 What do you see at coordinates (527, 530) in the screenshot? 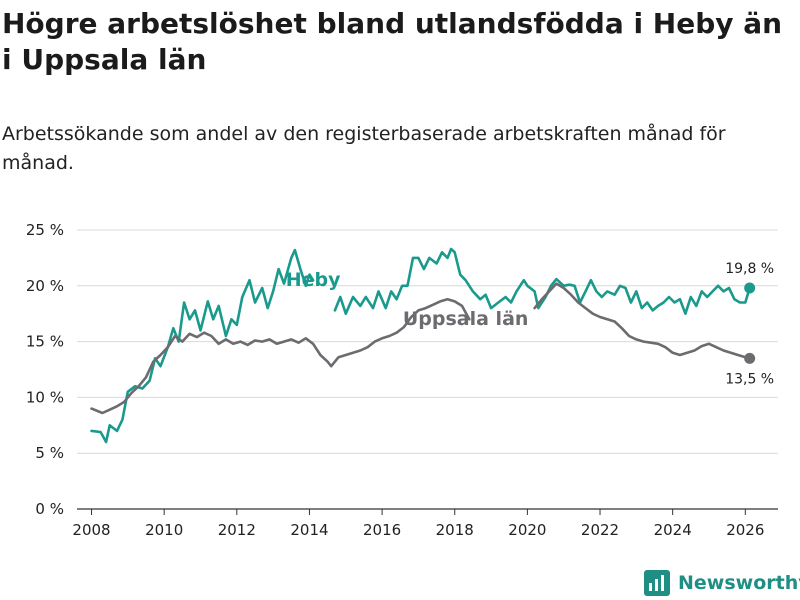
I see `x-tick-label: 2020` at bounding box center [527, 530].